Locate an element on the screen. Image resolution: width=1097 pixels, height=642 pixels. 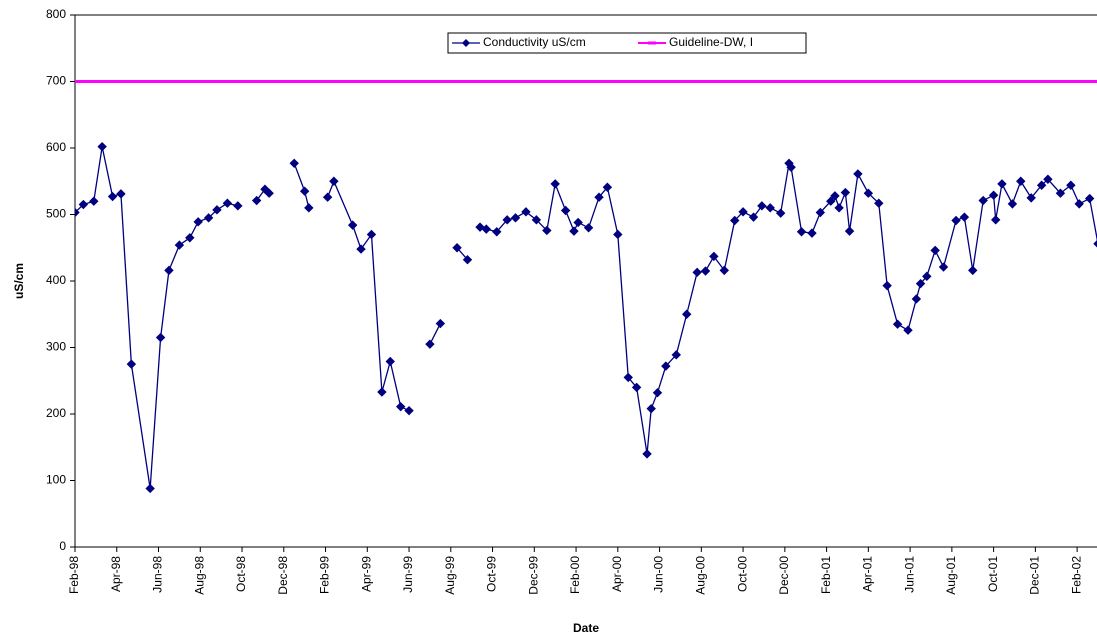
y-tick-label: 500 is located at coordinates (56, 214).